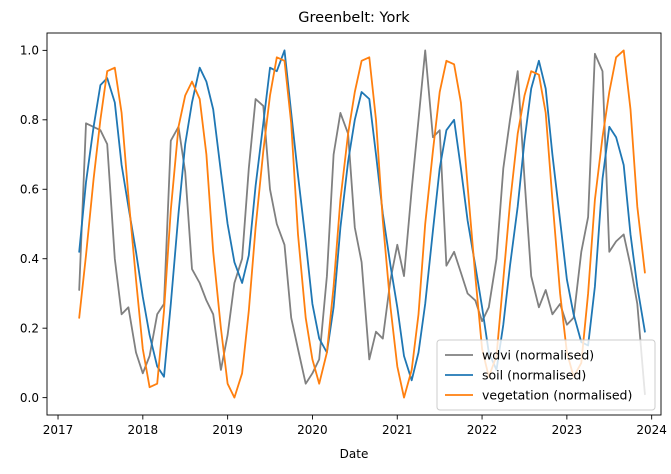 This screenshot has height=474, width=671. What do you see at coordinates (354, 454) in the screenshot?
I see `x-axis-title: Date` at bounding box center [354, 454].